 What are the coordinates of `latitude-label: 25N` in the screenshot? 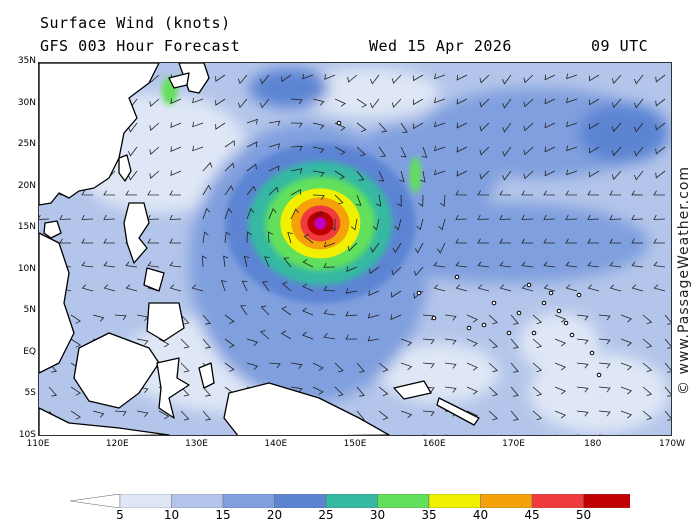 It's located at (26, 144).